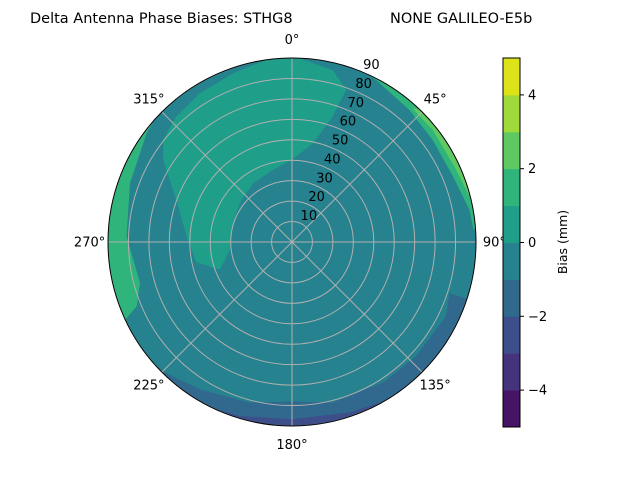 Image resolution: width=640 pixels, height=480 pixels. Describe the element at coordinates (537, 391) in the screenshot. I see `colorbar-tick-label: −4` at that location.